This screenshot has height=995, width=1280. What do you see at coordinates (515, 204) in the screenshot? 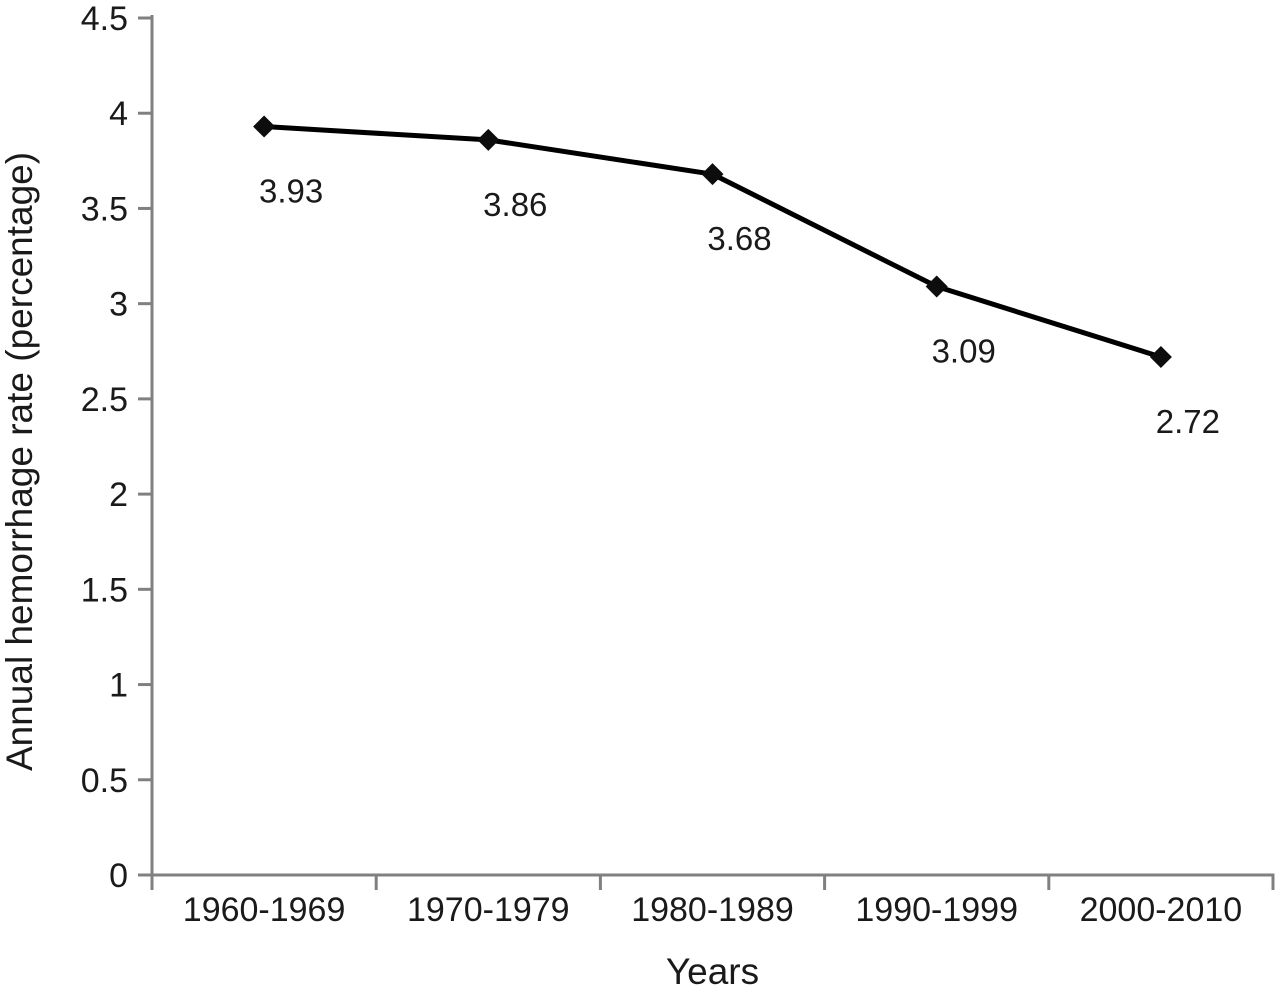
I see `data-point-label: 3.86` at bounding box center [515, 204].